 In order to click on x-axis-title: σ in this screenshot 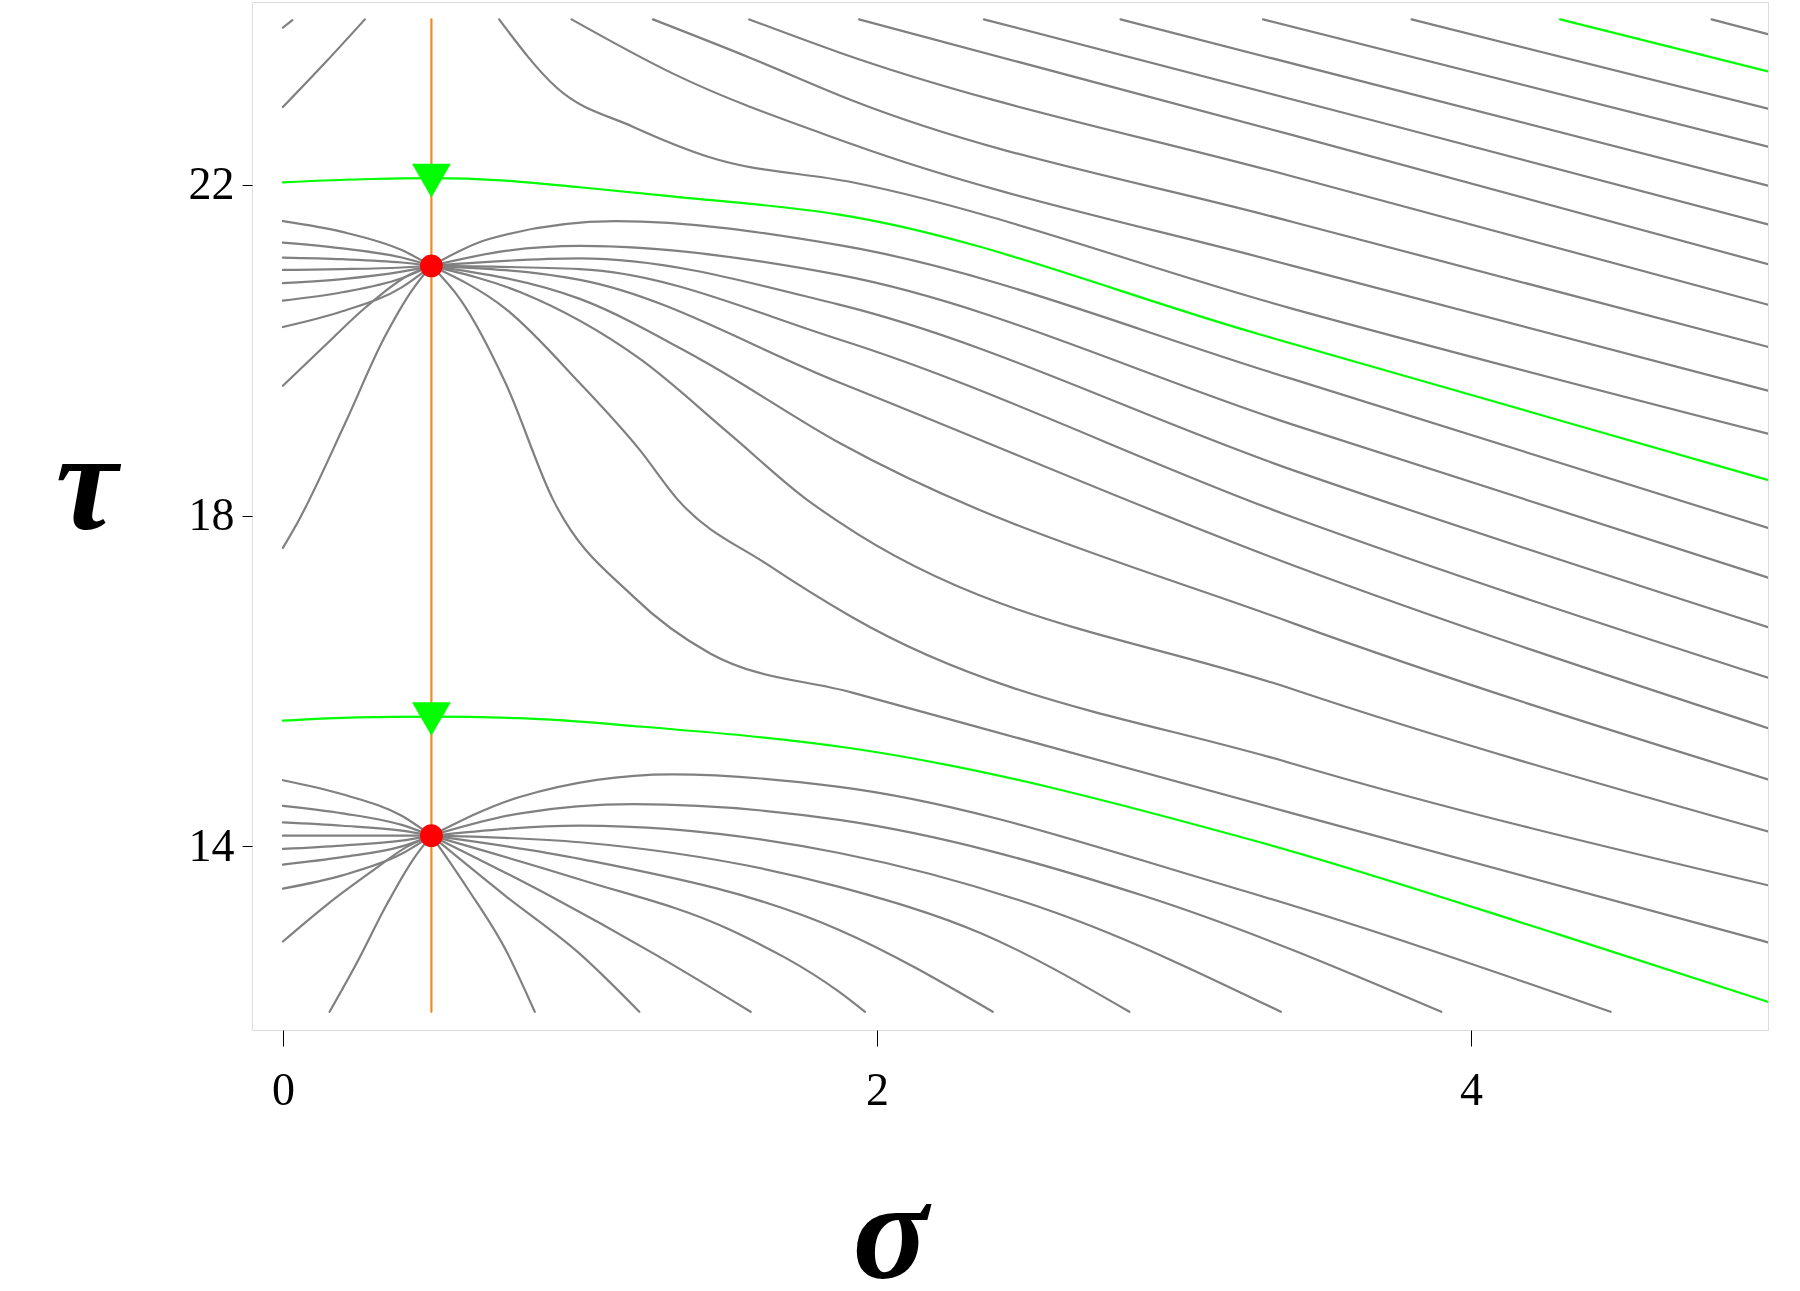, I will do `click(892, 1221)`.